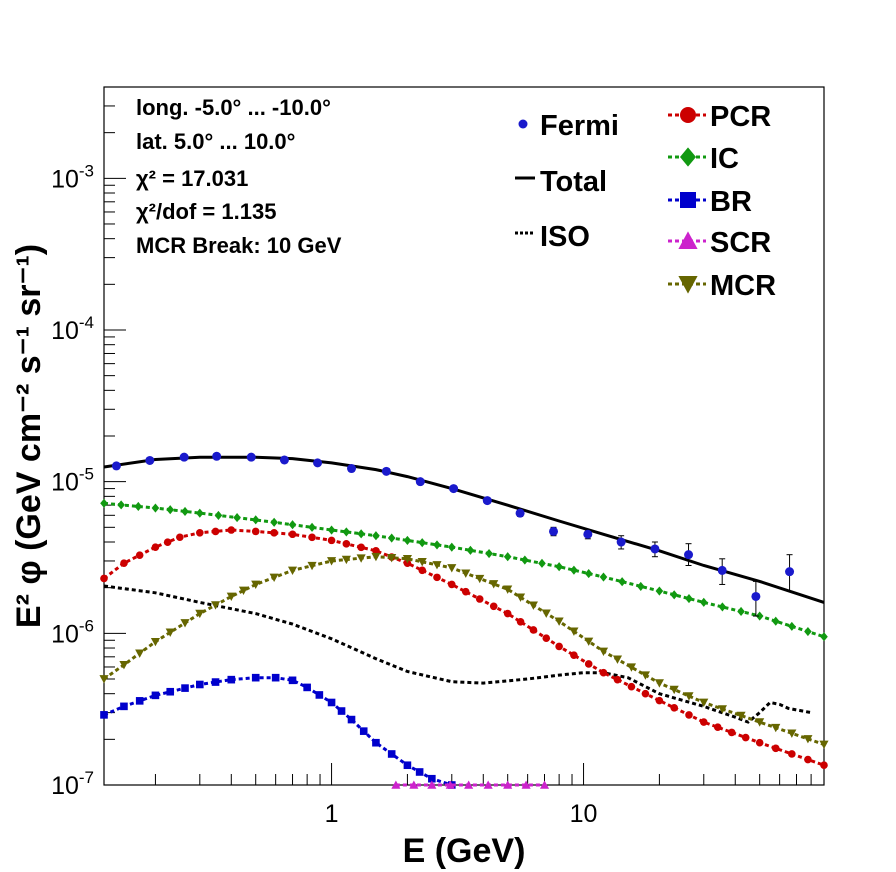  I want to click on fermi-points, so click(453, 534).